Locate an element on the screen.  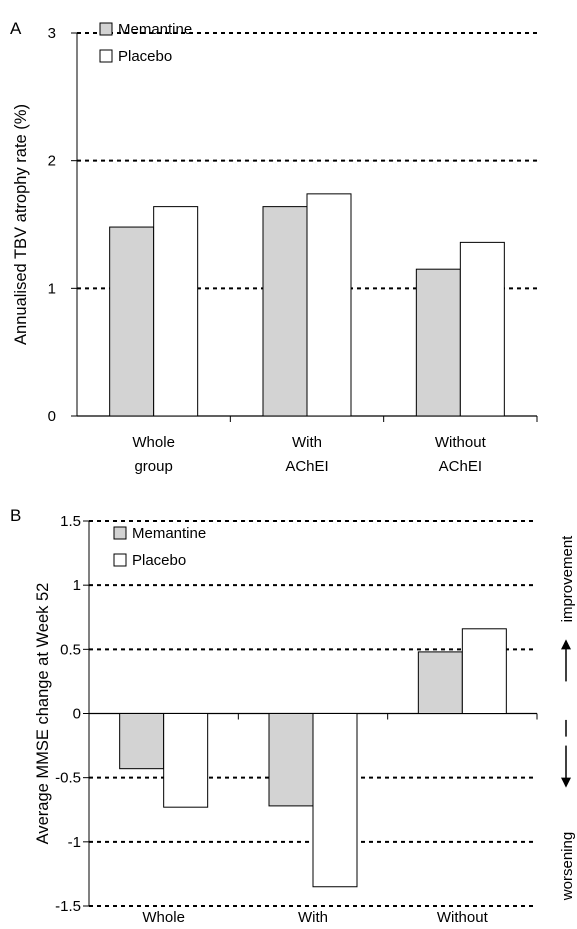
y-tick-label: 2 is located at coordinates (52, 161).